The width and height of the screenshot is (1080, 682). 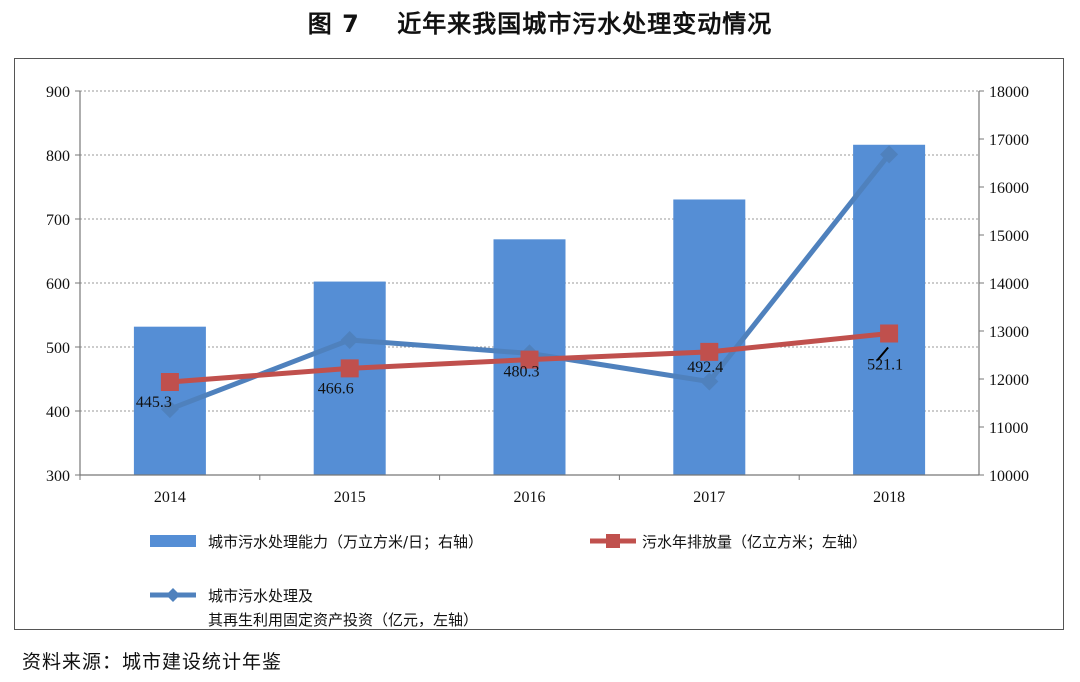 I want to click on right-tick-label: 17000, so click(x=1009, y=140).